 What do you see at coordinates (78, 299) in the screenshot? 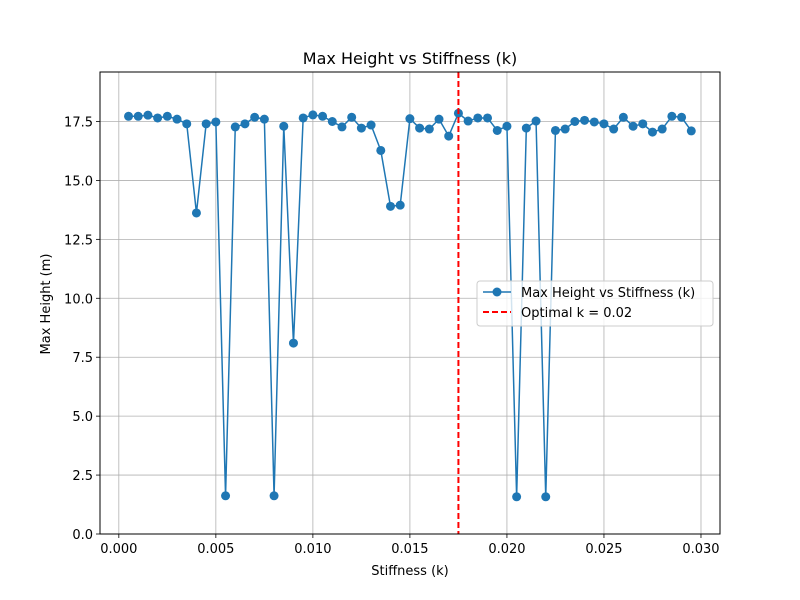
I see `y-tick-label: 10.0` at bounding box center [78, 299].